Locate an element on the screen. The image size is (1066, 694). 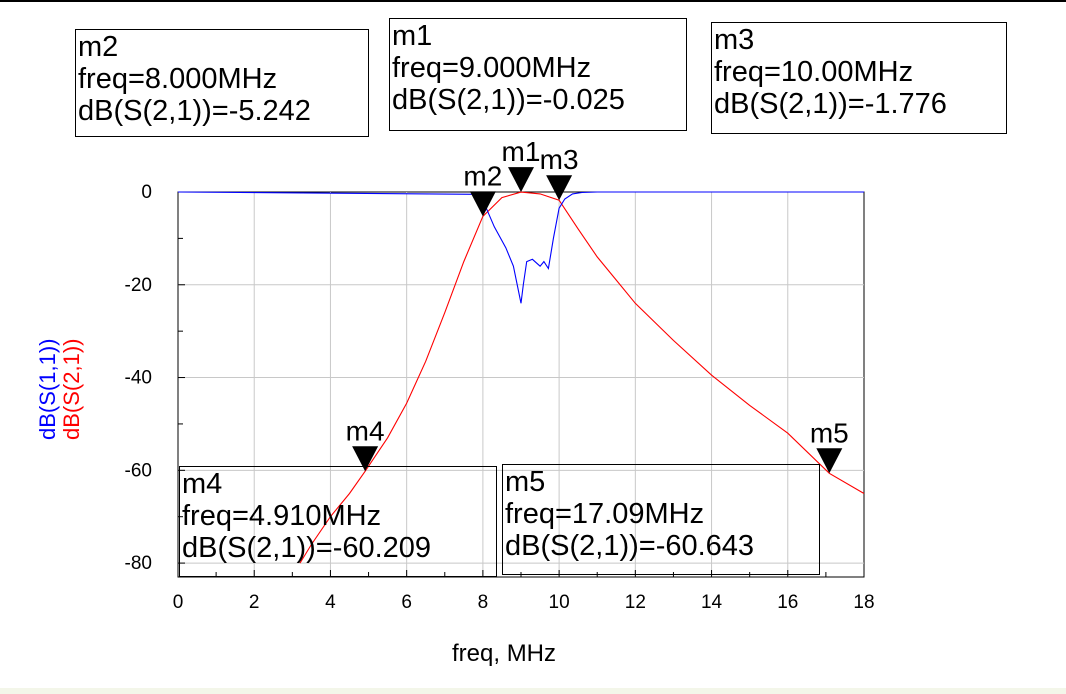
readout-id: m4 is located at coordinates (202, 484).